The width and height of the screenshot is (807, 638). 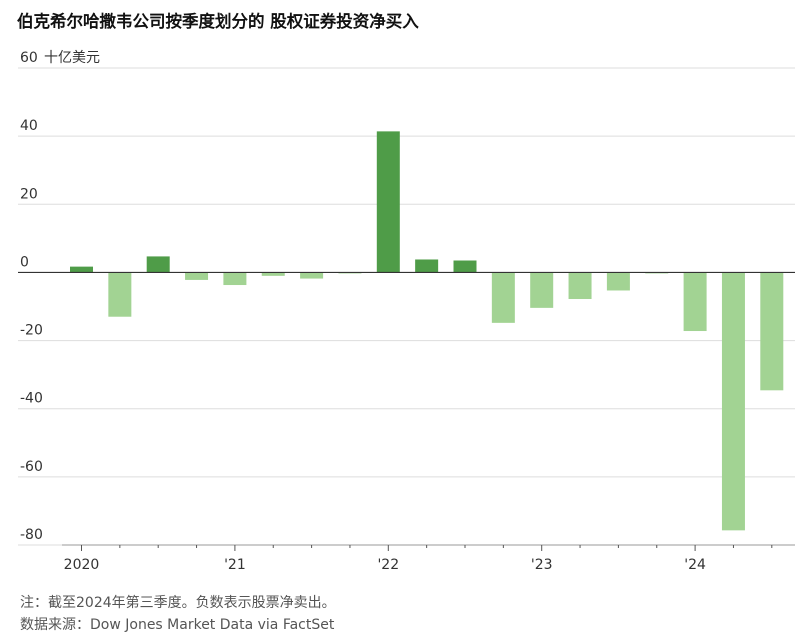 I want to click on bar-2023Q1, so click(x=542, y=290).